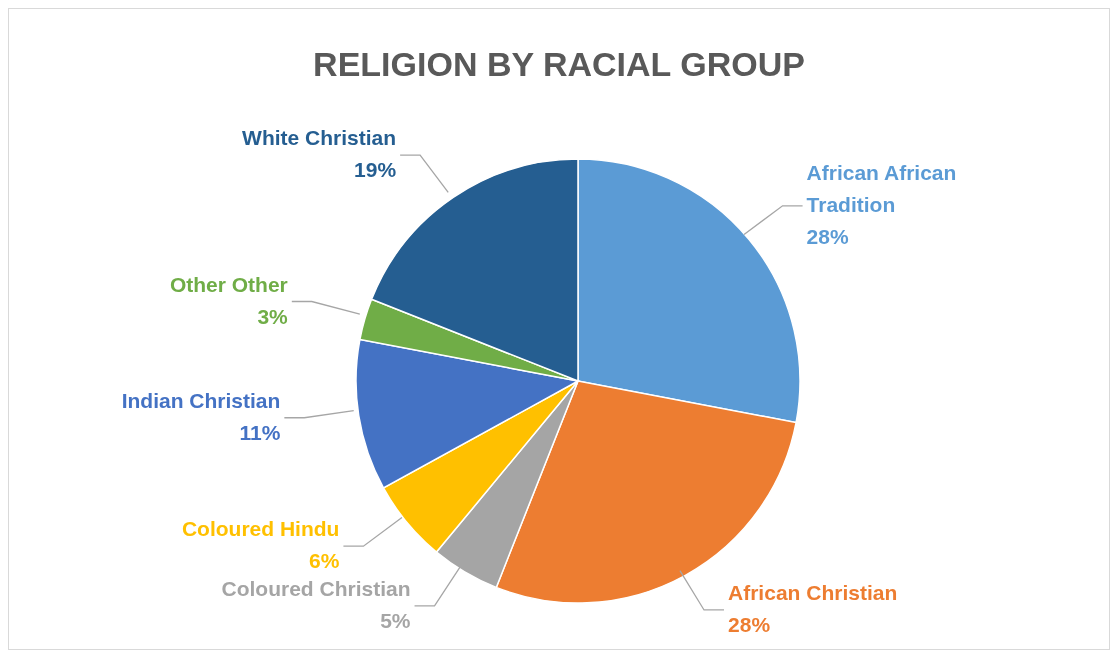  I want to click on chart-title: RELIGION BY RACIAL GROUP, so click(559, 64).